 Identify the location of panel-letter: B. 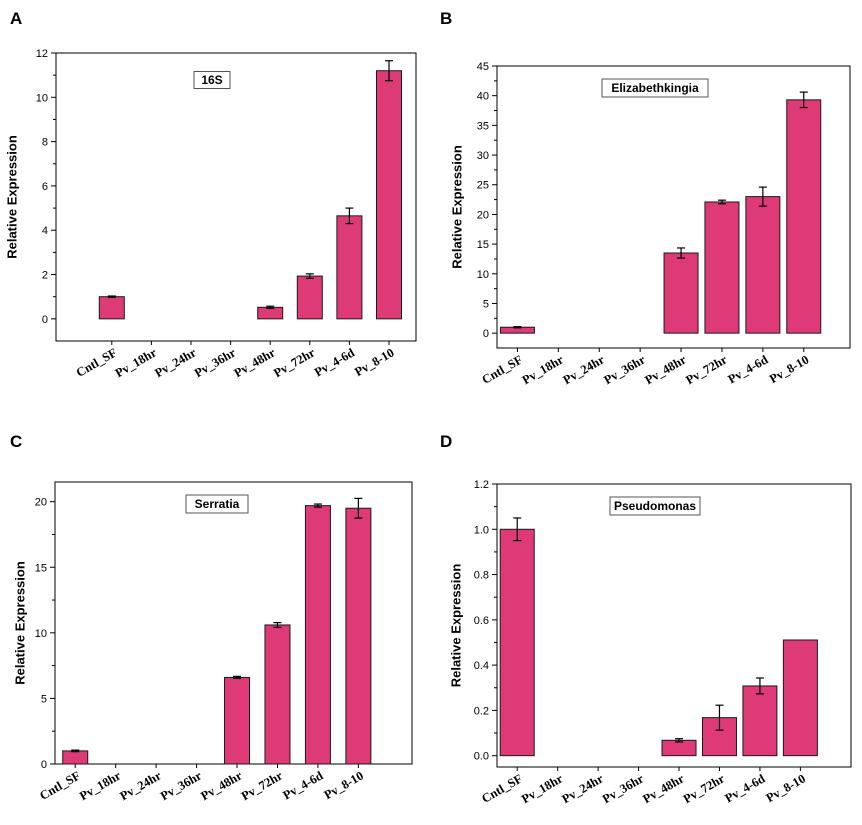
(446, 18).